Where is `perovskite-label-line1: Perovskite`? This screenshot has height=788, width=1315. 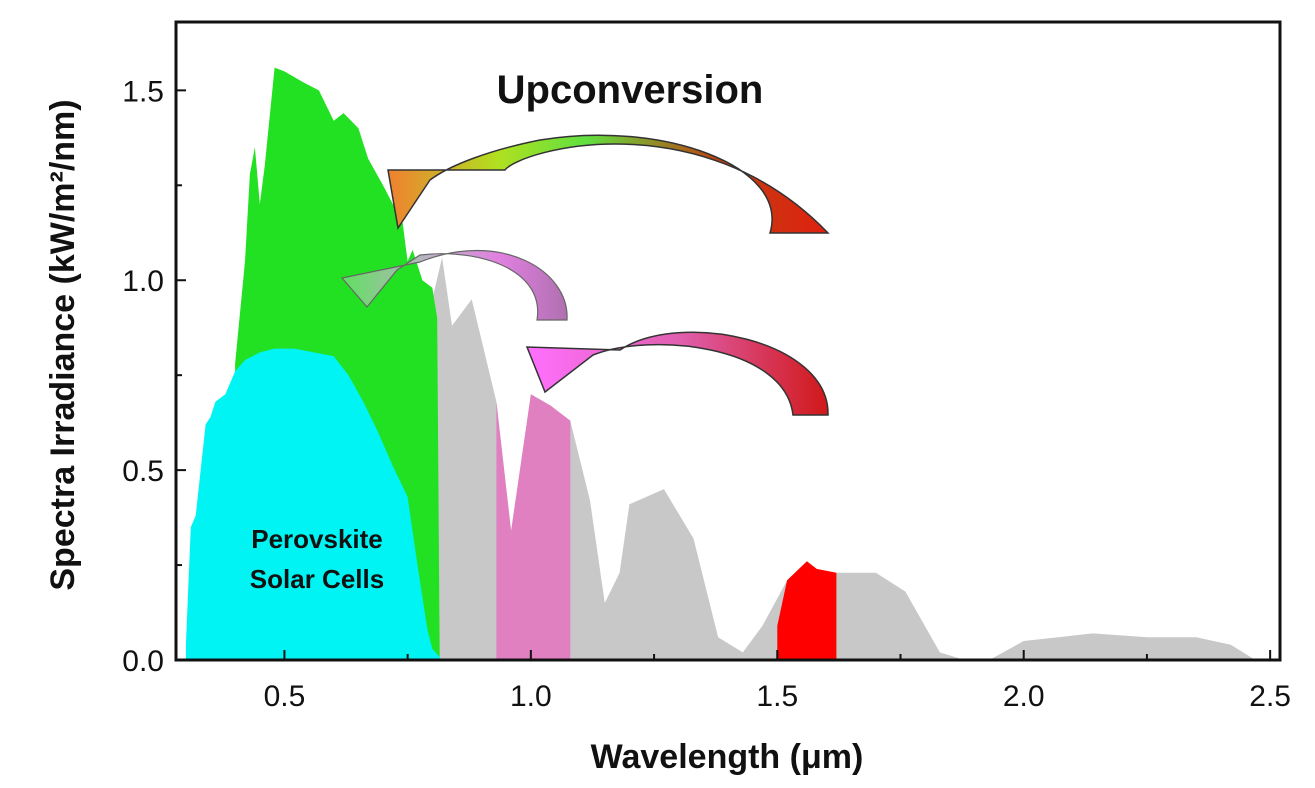
perovskite-label-line1: Perovskite is located at coordinates (317, 539).